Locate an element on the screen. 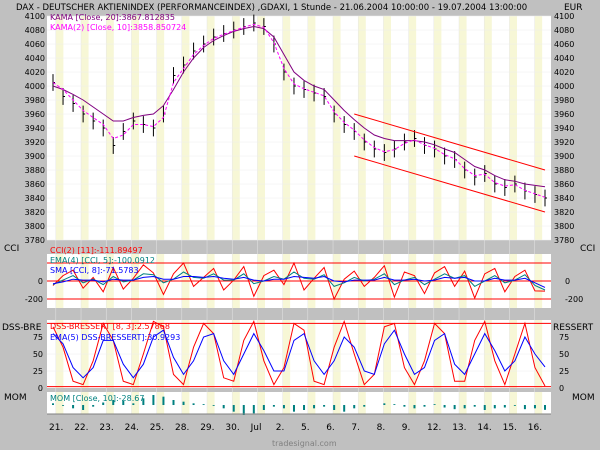 The width and height of the screenshot is (600, 450). x-tick-label: 24. is located at coordinates (132, 428).